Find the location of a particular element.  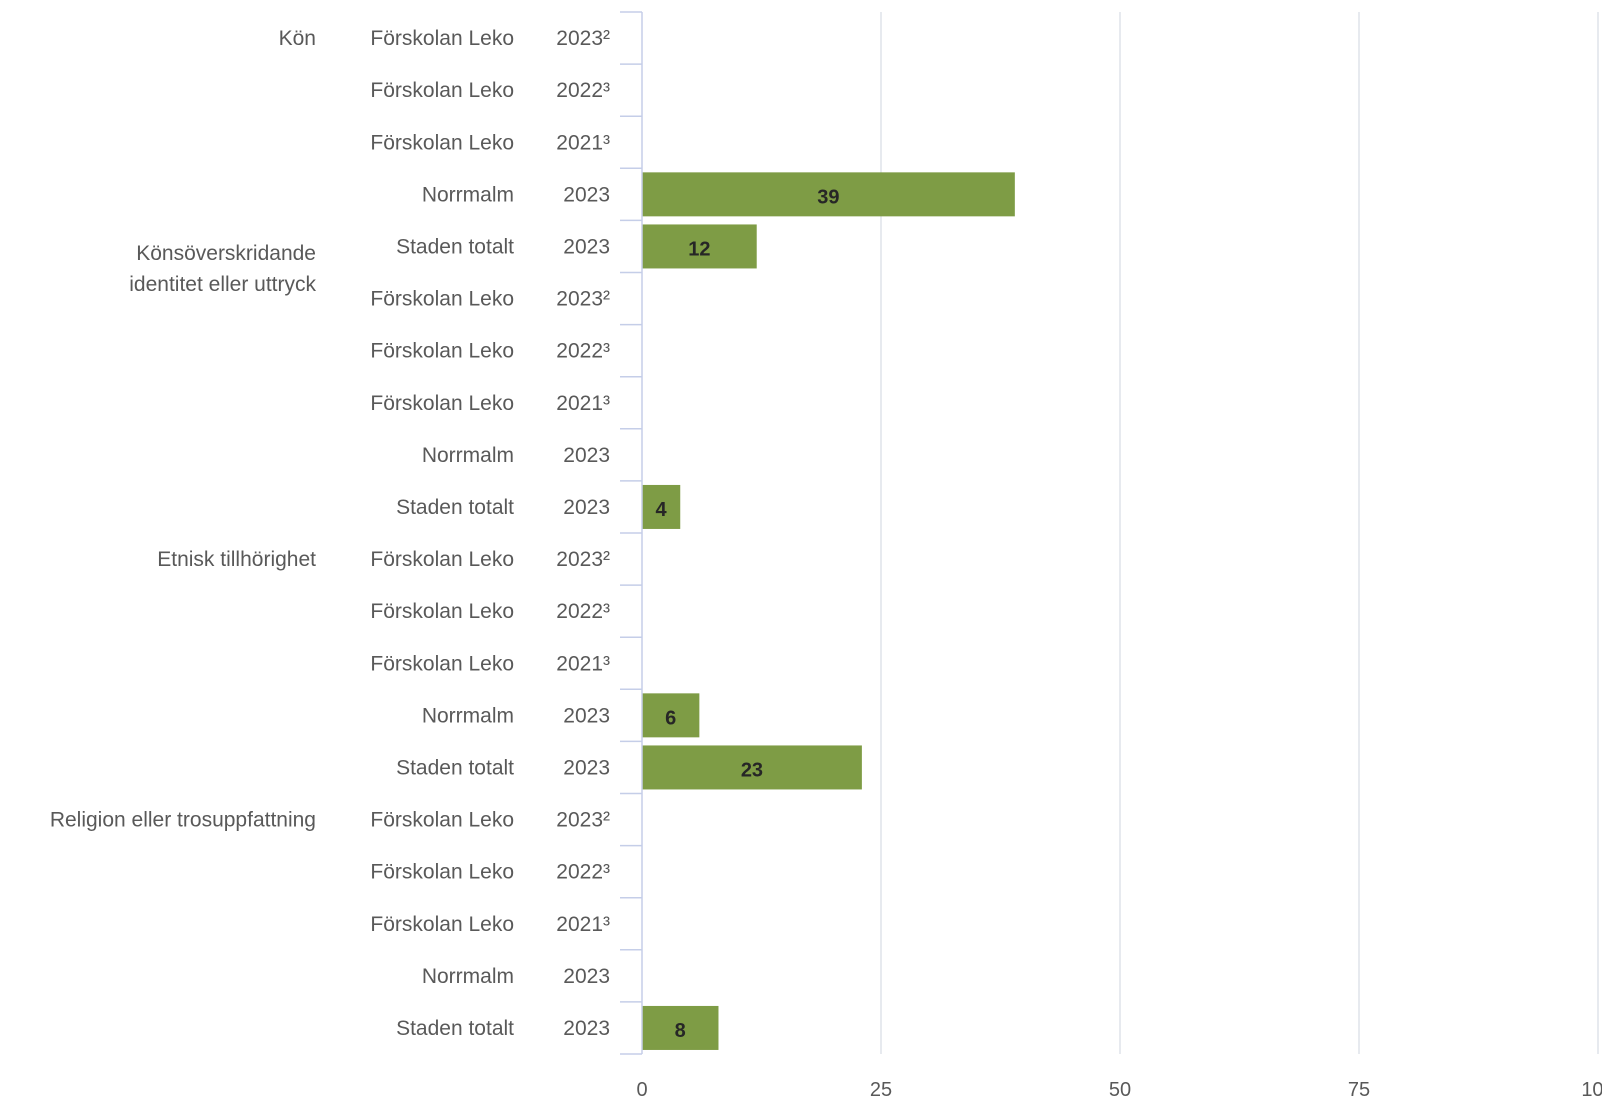

bar-value-label: 8 is located at coordinates (680, 1031).